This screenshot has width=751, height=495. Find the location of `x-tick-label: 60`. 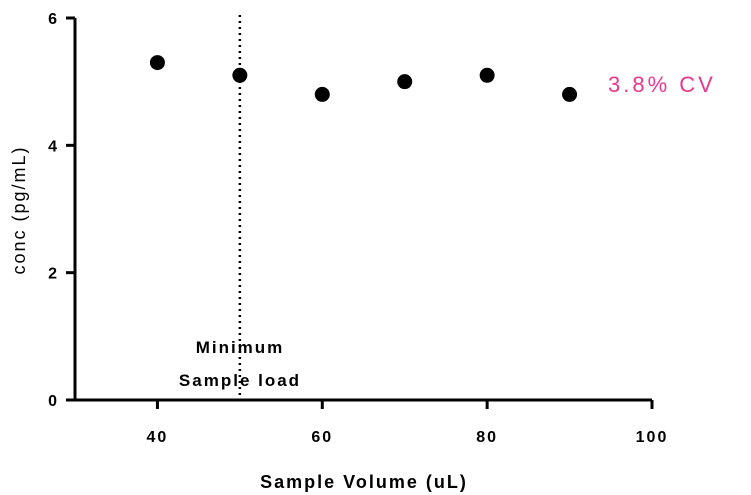

x-tick-label: 60 is located at coordinates (322, 437).